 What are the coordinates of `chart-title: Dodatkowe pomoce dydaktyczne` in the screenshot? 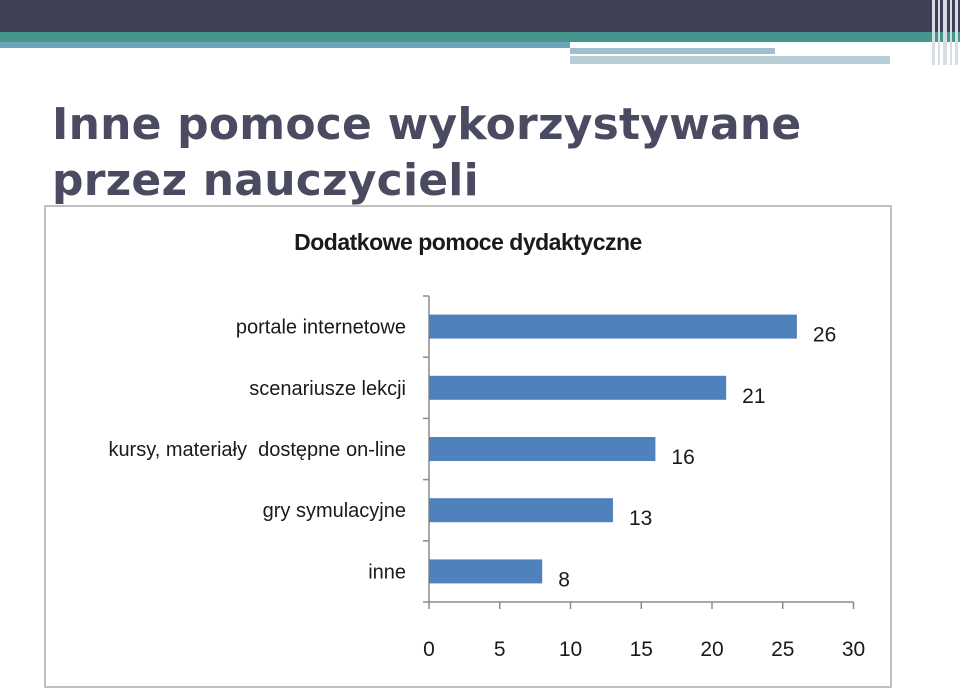 It's located at (468, 242).